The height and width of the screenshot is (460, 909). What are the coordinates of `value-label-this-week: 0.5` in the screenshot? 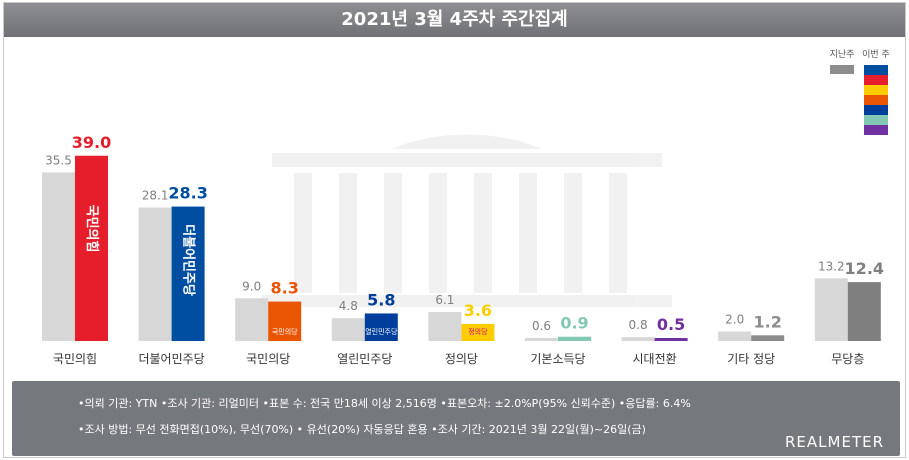 It's located at (671, 324).